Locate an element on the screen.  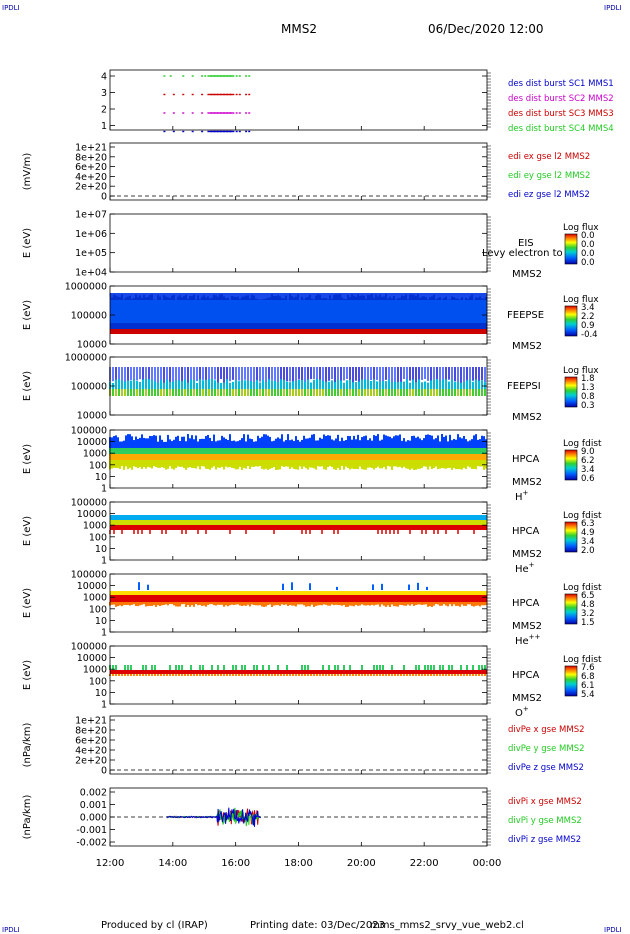
edi-ytick-label: 1e+21 is located at coordinates (91, 148).